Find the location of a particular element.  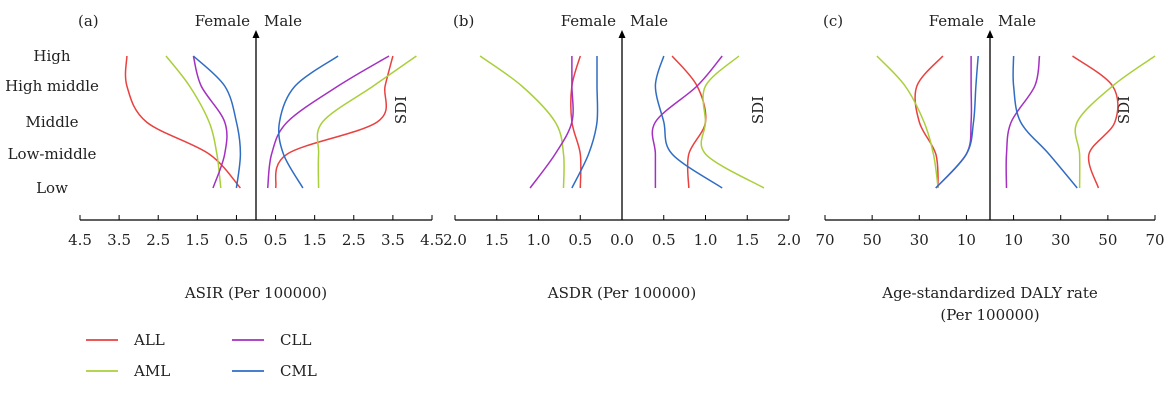

x-tick-label: 0.0 is located at coordinates (622, 240).